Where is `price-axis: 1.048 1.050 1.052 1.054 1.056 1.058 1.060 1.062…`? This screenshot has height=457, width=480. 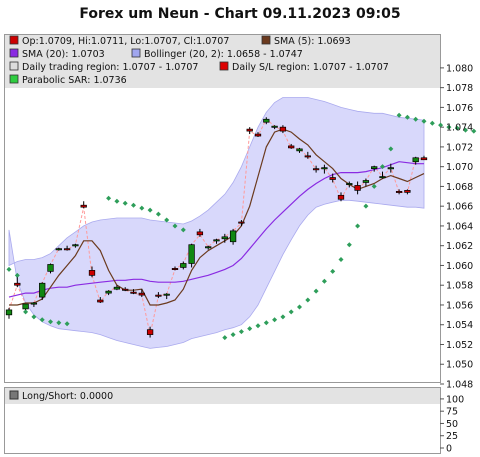
price-axis: 1.048 1.050 1.052 1.054 1.056 1.058 1.060 1.062… is located at coordinates (456, 227).